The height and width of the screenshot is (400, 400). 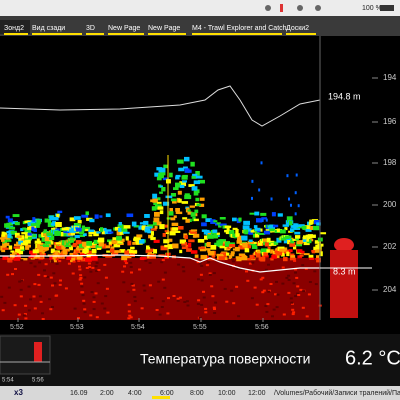 I want to click on tab: 3D, so click(x=90, y=28).